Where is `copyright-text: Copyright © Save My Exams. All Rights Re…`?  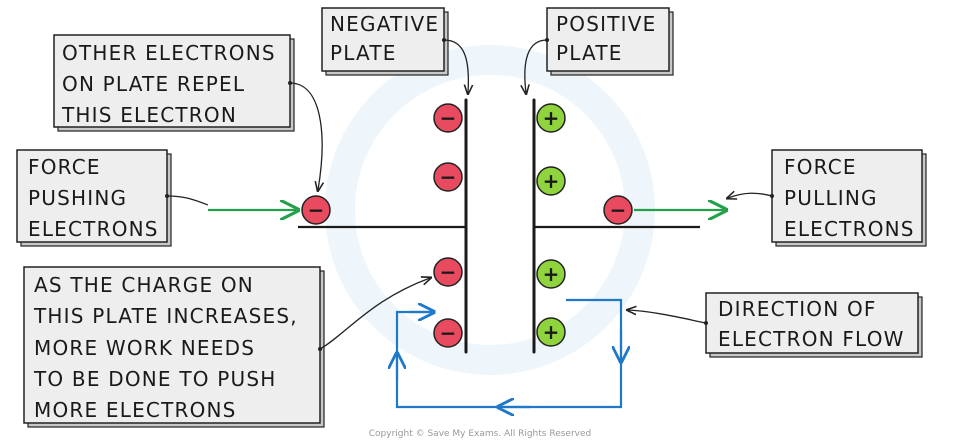 copyright-text: Copyright © Save My Exams. All Rights Re… is located at coordinates (480, 434).